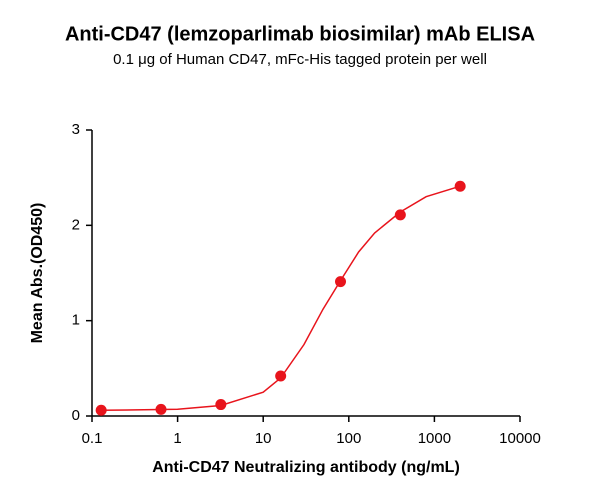  I want to click on y-axis-label: Mean Abs.(OD450), so click(37, 273).